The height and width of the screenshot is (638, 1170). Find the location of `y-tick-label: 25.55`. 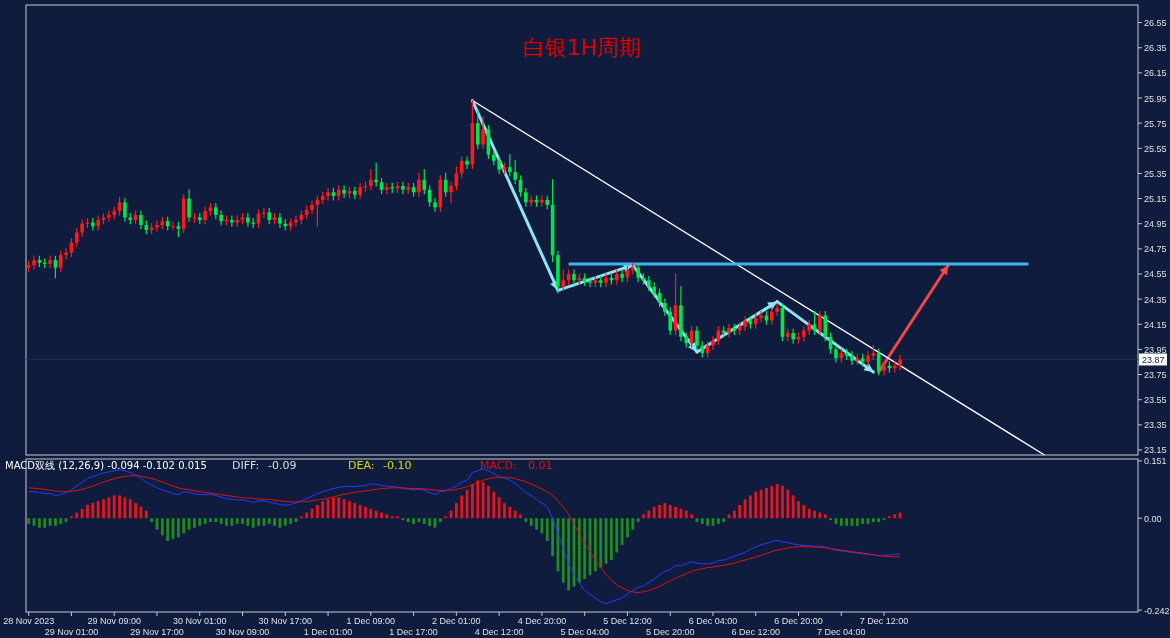

y-tick-label: 25.55 is located at coordinates (1155, 148).